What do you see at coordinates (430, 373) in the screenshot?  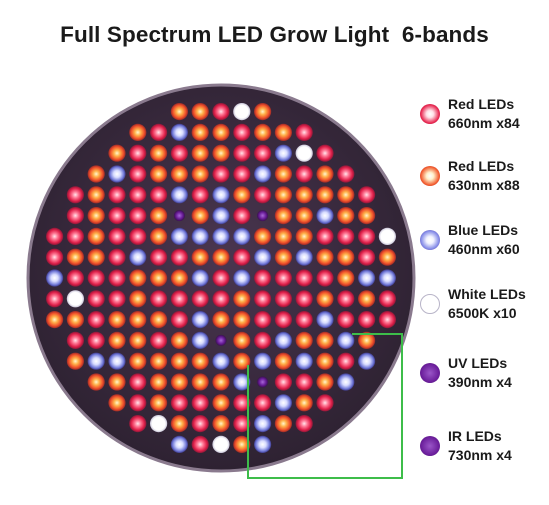 I see `uv-led-icon` at bounding box center [430, 373].